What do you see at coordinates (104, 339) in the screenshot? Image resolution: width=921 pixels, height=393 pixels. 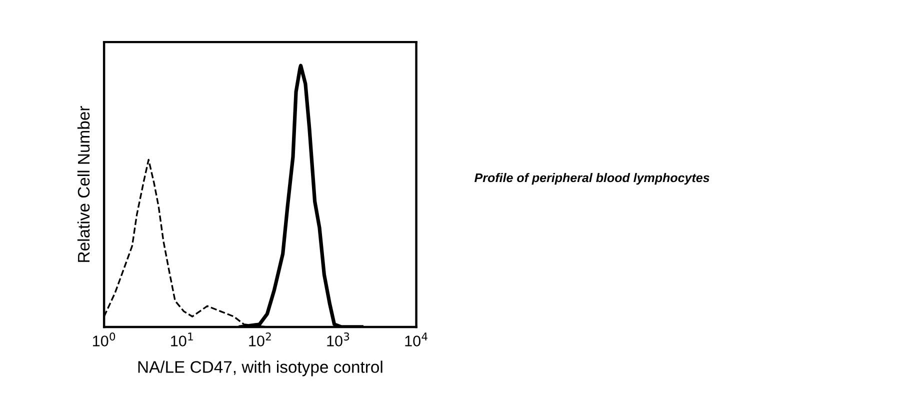 I see `x-tick-label: 10$^{0}$` at bounding box center [104, 339].